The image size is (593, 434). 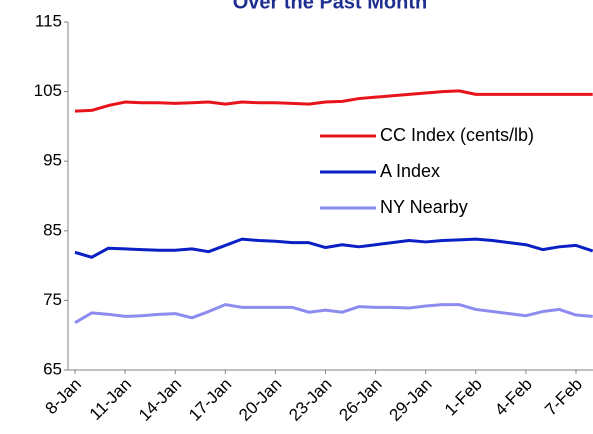 What do you see at coordinates (210, 400) in the screenshot?
I see `x-tick-label: 17-Jan` at bounding box center [210, 400].